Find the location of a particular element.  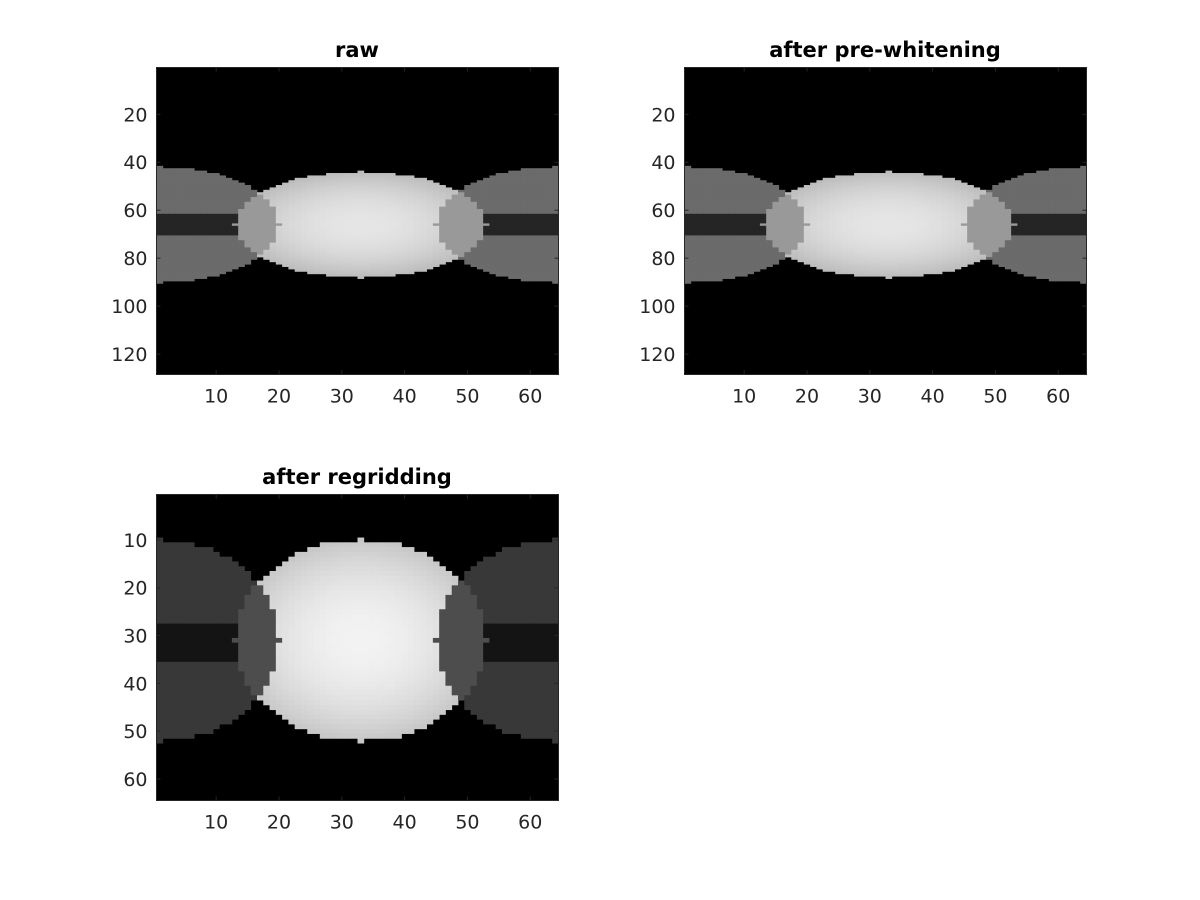

y-tick-label: 50 is located at coordinates (135, 732).